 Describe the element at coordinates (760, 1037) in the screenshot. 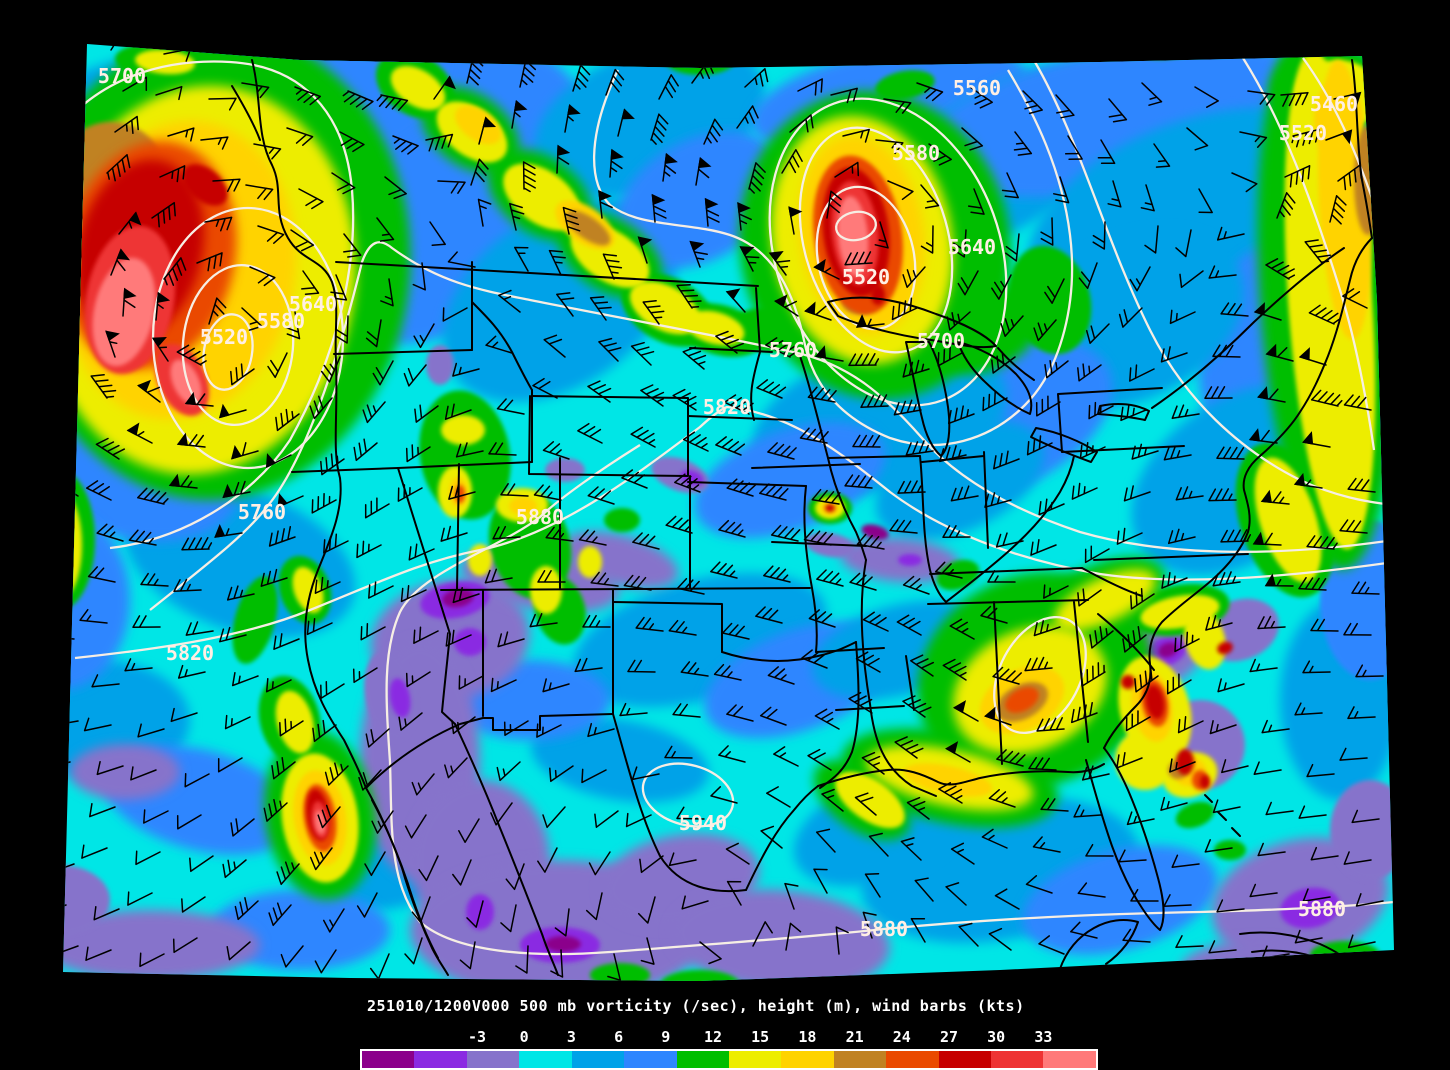

I see `colorbar-tick-label: 15` at that location.